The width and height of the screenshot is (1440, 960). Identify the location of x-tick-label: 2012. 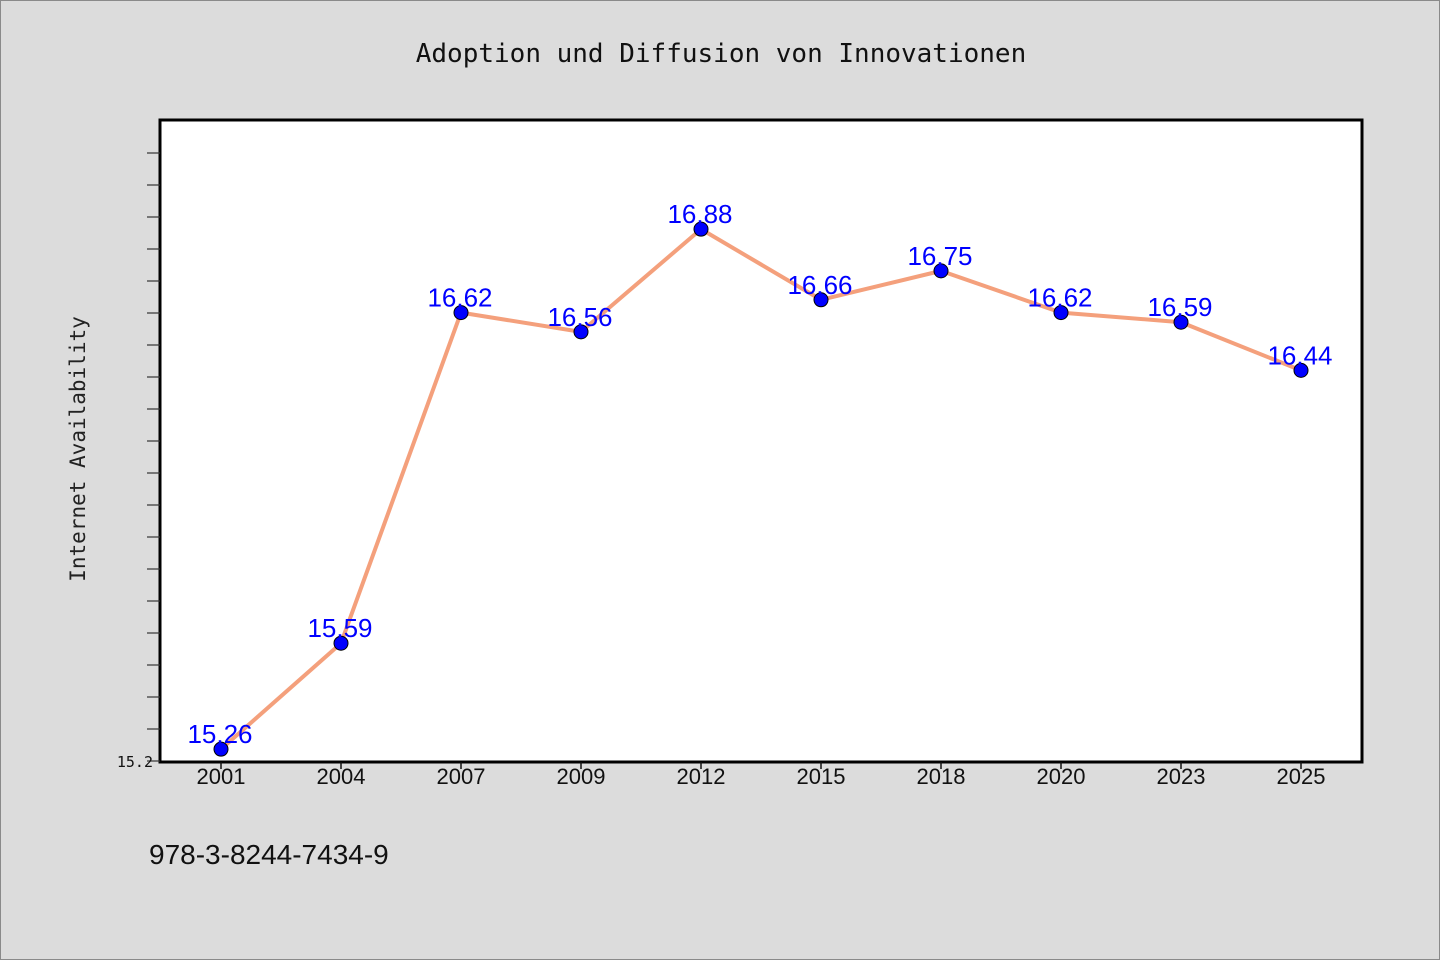
(701, 776).